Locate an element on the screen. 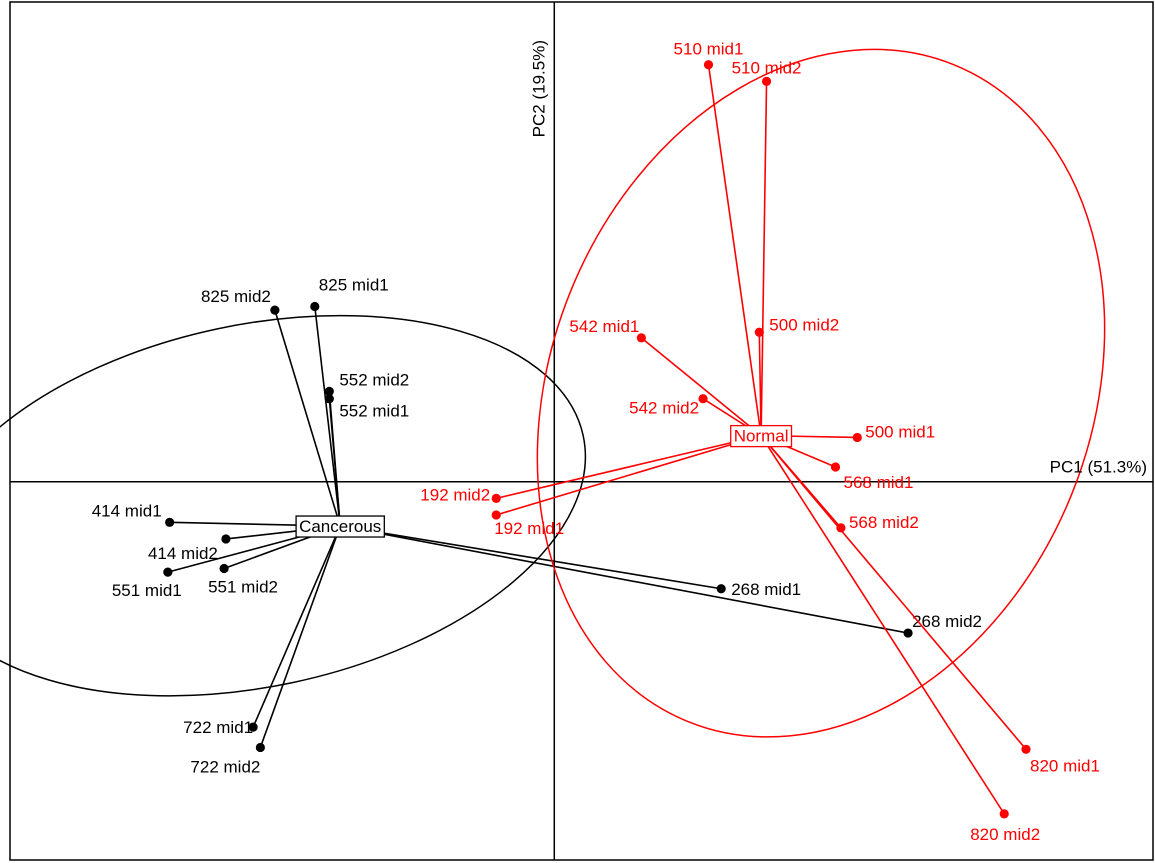  x-axis-title: PC1 (51.3%) is located at coordinates (1098, 467).